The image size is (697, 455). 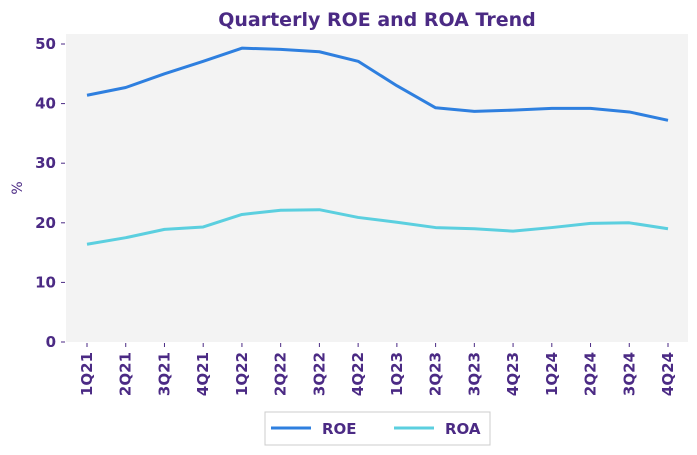 I want to click on series-line-roe, so click(x=377, y=84).